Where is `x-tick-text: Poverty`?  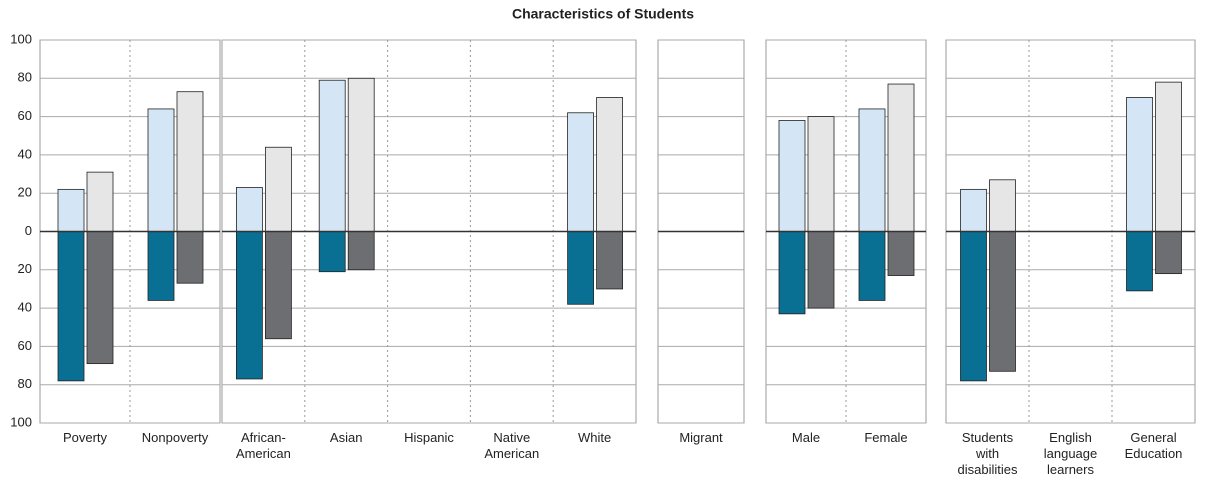
x-tick-text: Poverty is located at coordinates (85, 437).